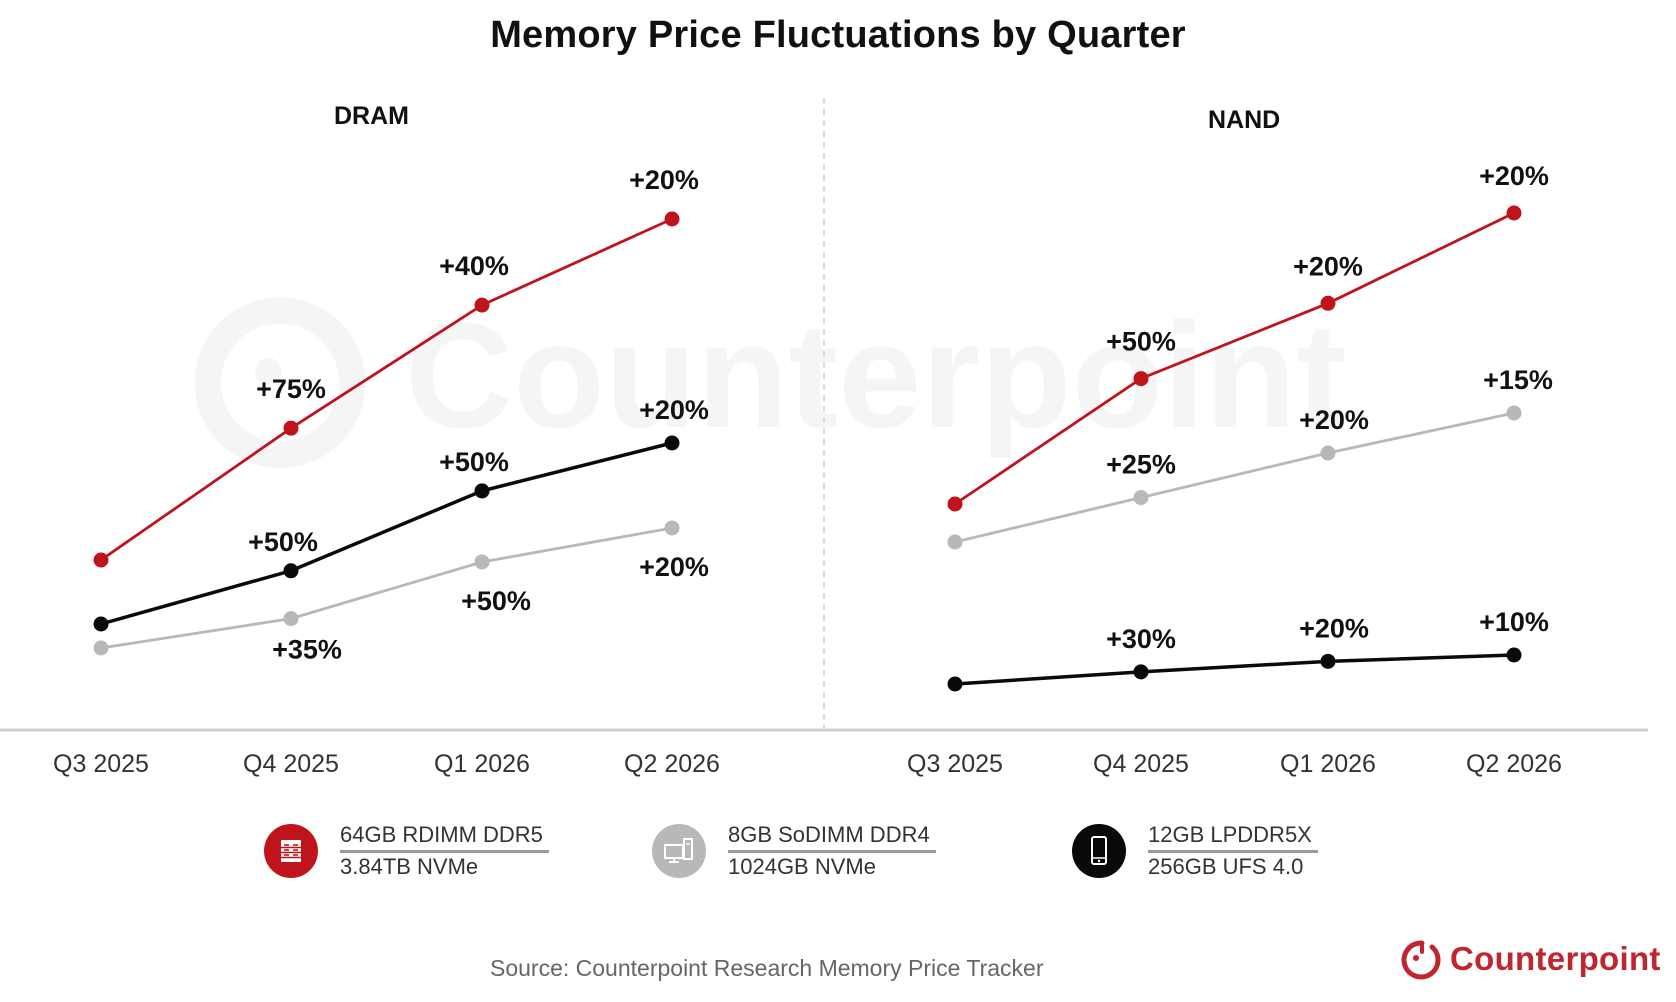 The image size is (1676, 1002). I want to click on x-tick-label-nand: Q4 2025, so click(1141, 764).